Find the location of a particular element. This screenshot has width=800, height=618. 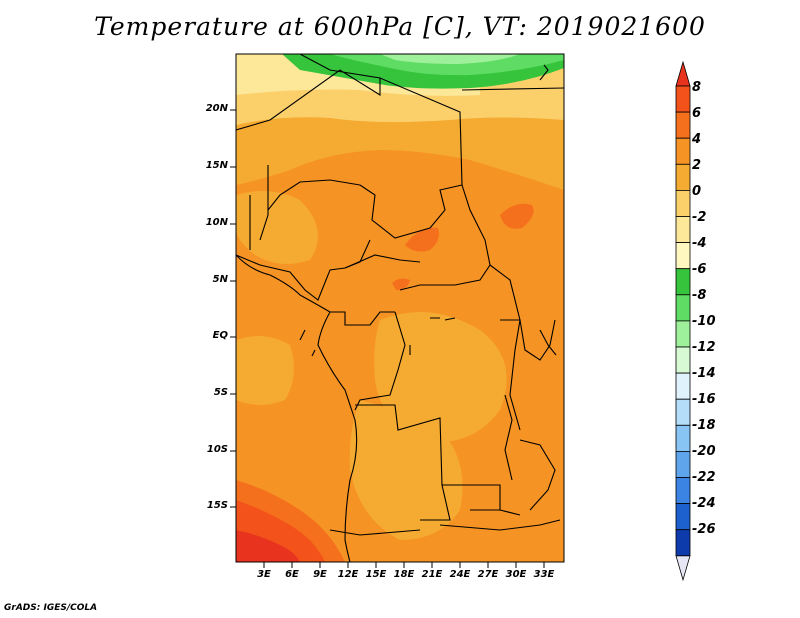

lon-label-24e: 24E is located at coordinates (460, 574).